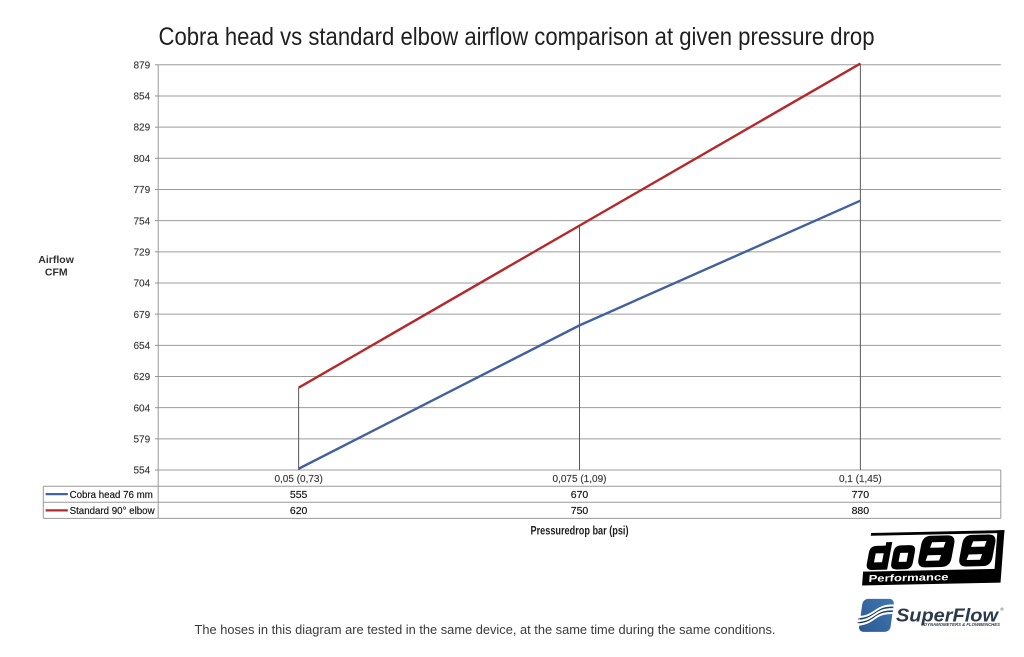 This screenshot has height=657, width=1024. I want to click on svg-text: 804, so click(142, 159).